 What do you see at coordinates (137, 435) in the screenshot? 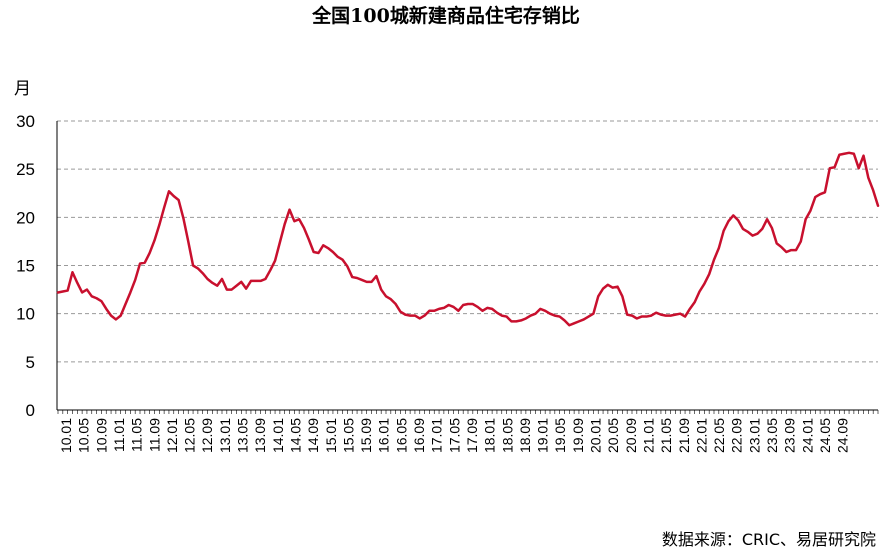
I see `x-tick-label: 11.05` at bounding box center [137, 435].